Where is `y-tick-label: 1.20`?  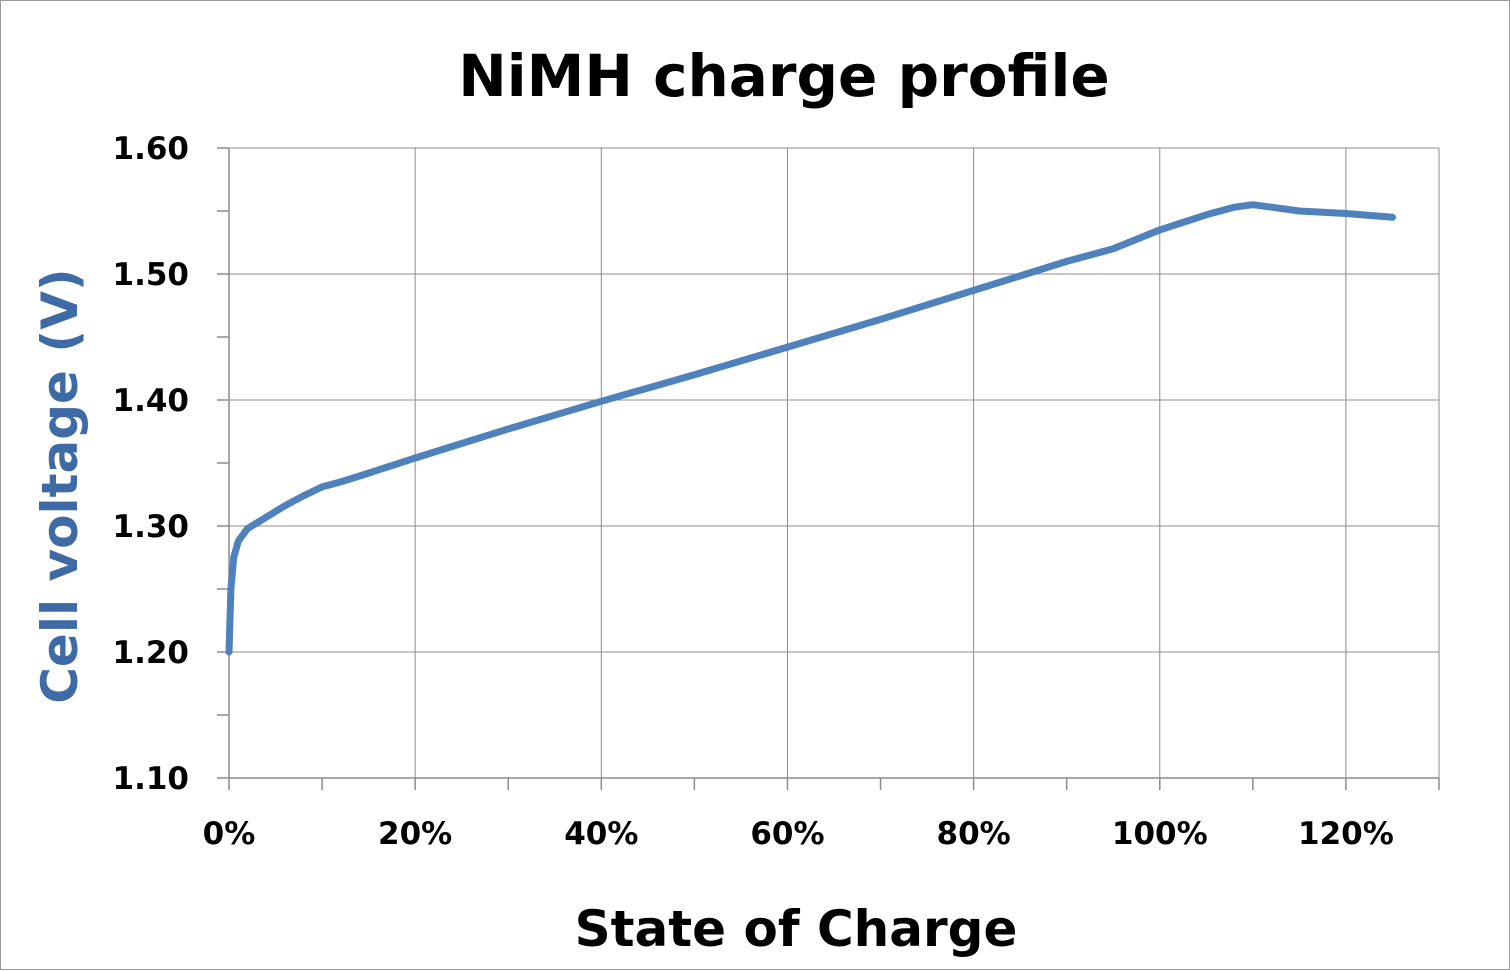 y-tick-label: 1.20 is located at coordinates (151, 653).